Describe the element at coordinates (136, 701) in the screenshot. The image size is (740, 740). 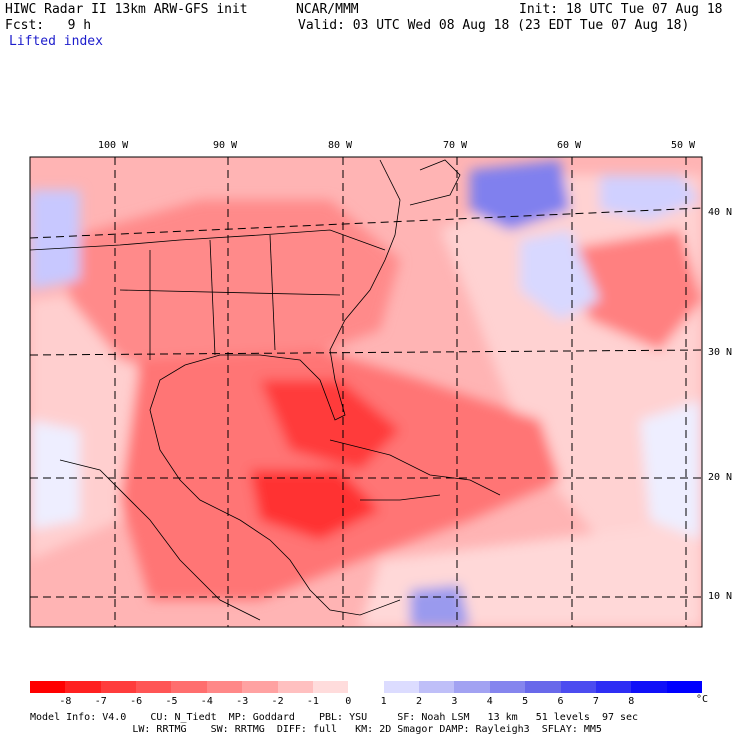
I see `colorbar-tick-label: -6` at that location.